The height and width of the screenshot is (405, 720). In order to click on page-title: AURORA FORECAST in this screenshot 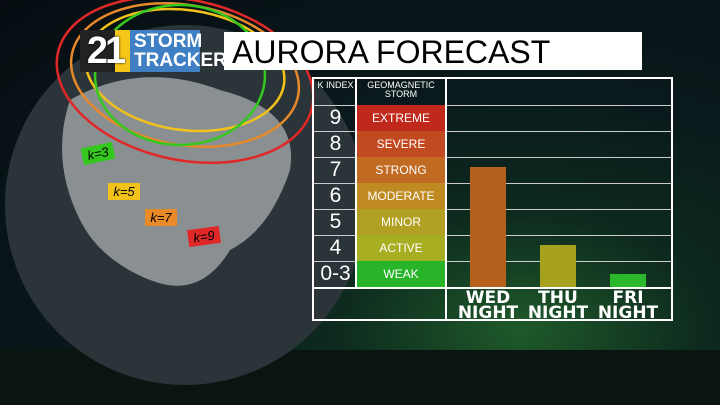, I will do `click(433, 51)`.